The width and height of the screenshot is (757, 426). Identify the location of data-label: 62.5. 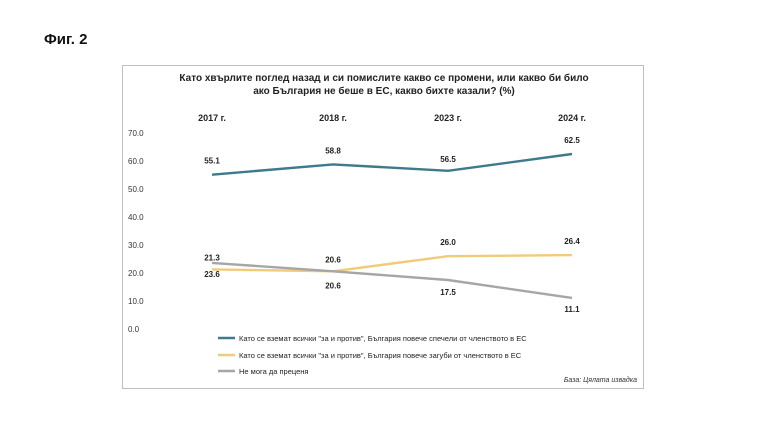
(572, 140).